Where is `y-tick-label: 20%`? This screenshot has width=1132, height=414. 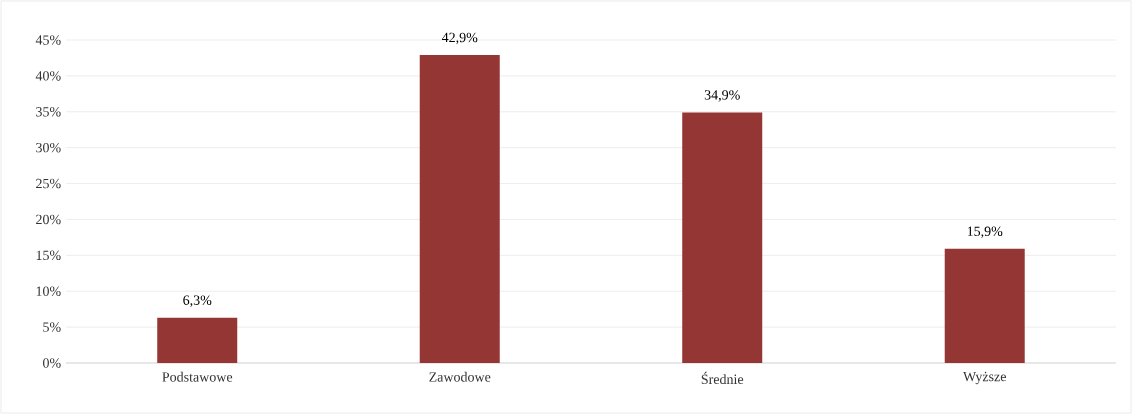 y-tick-label: 20% is located at coordinates (48, 219).